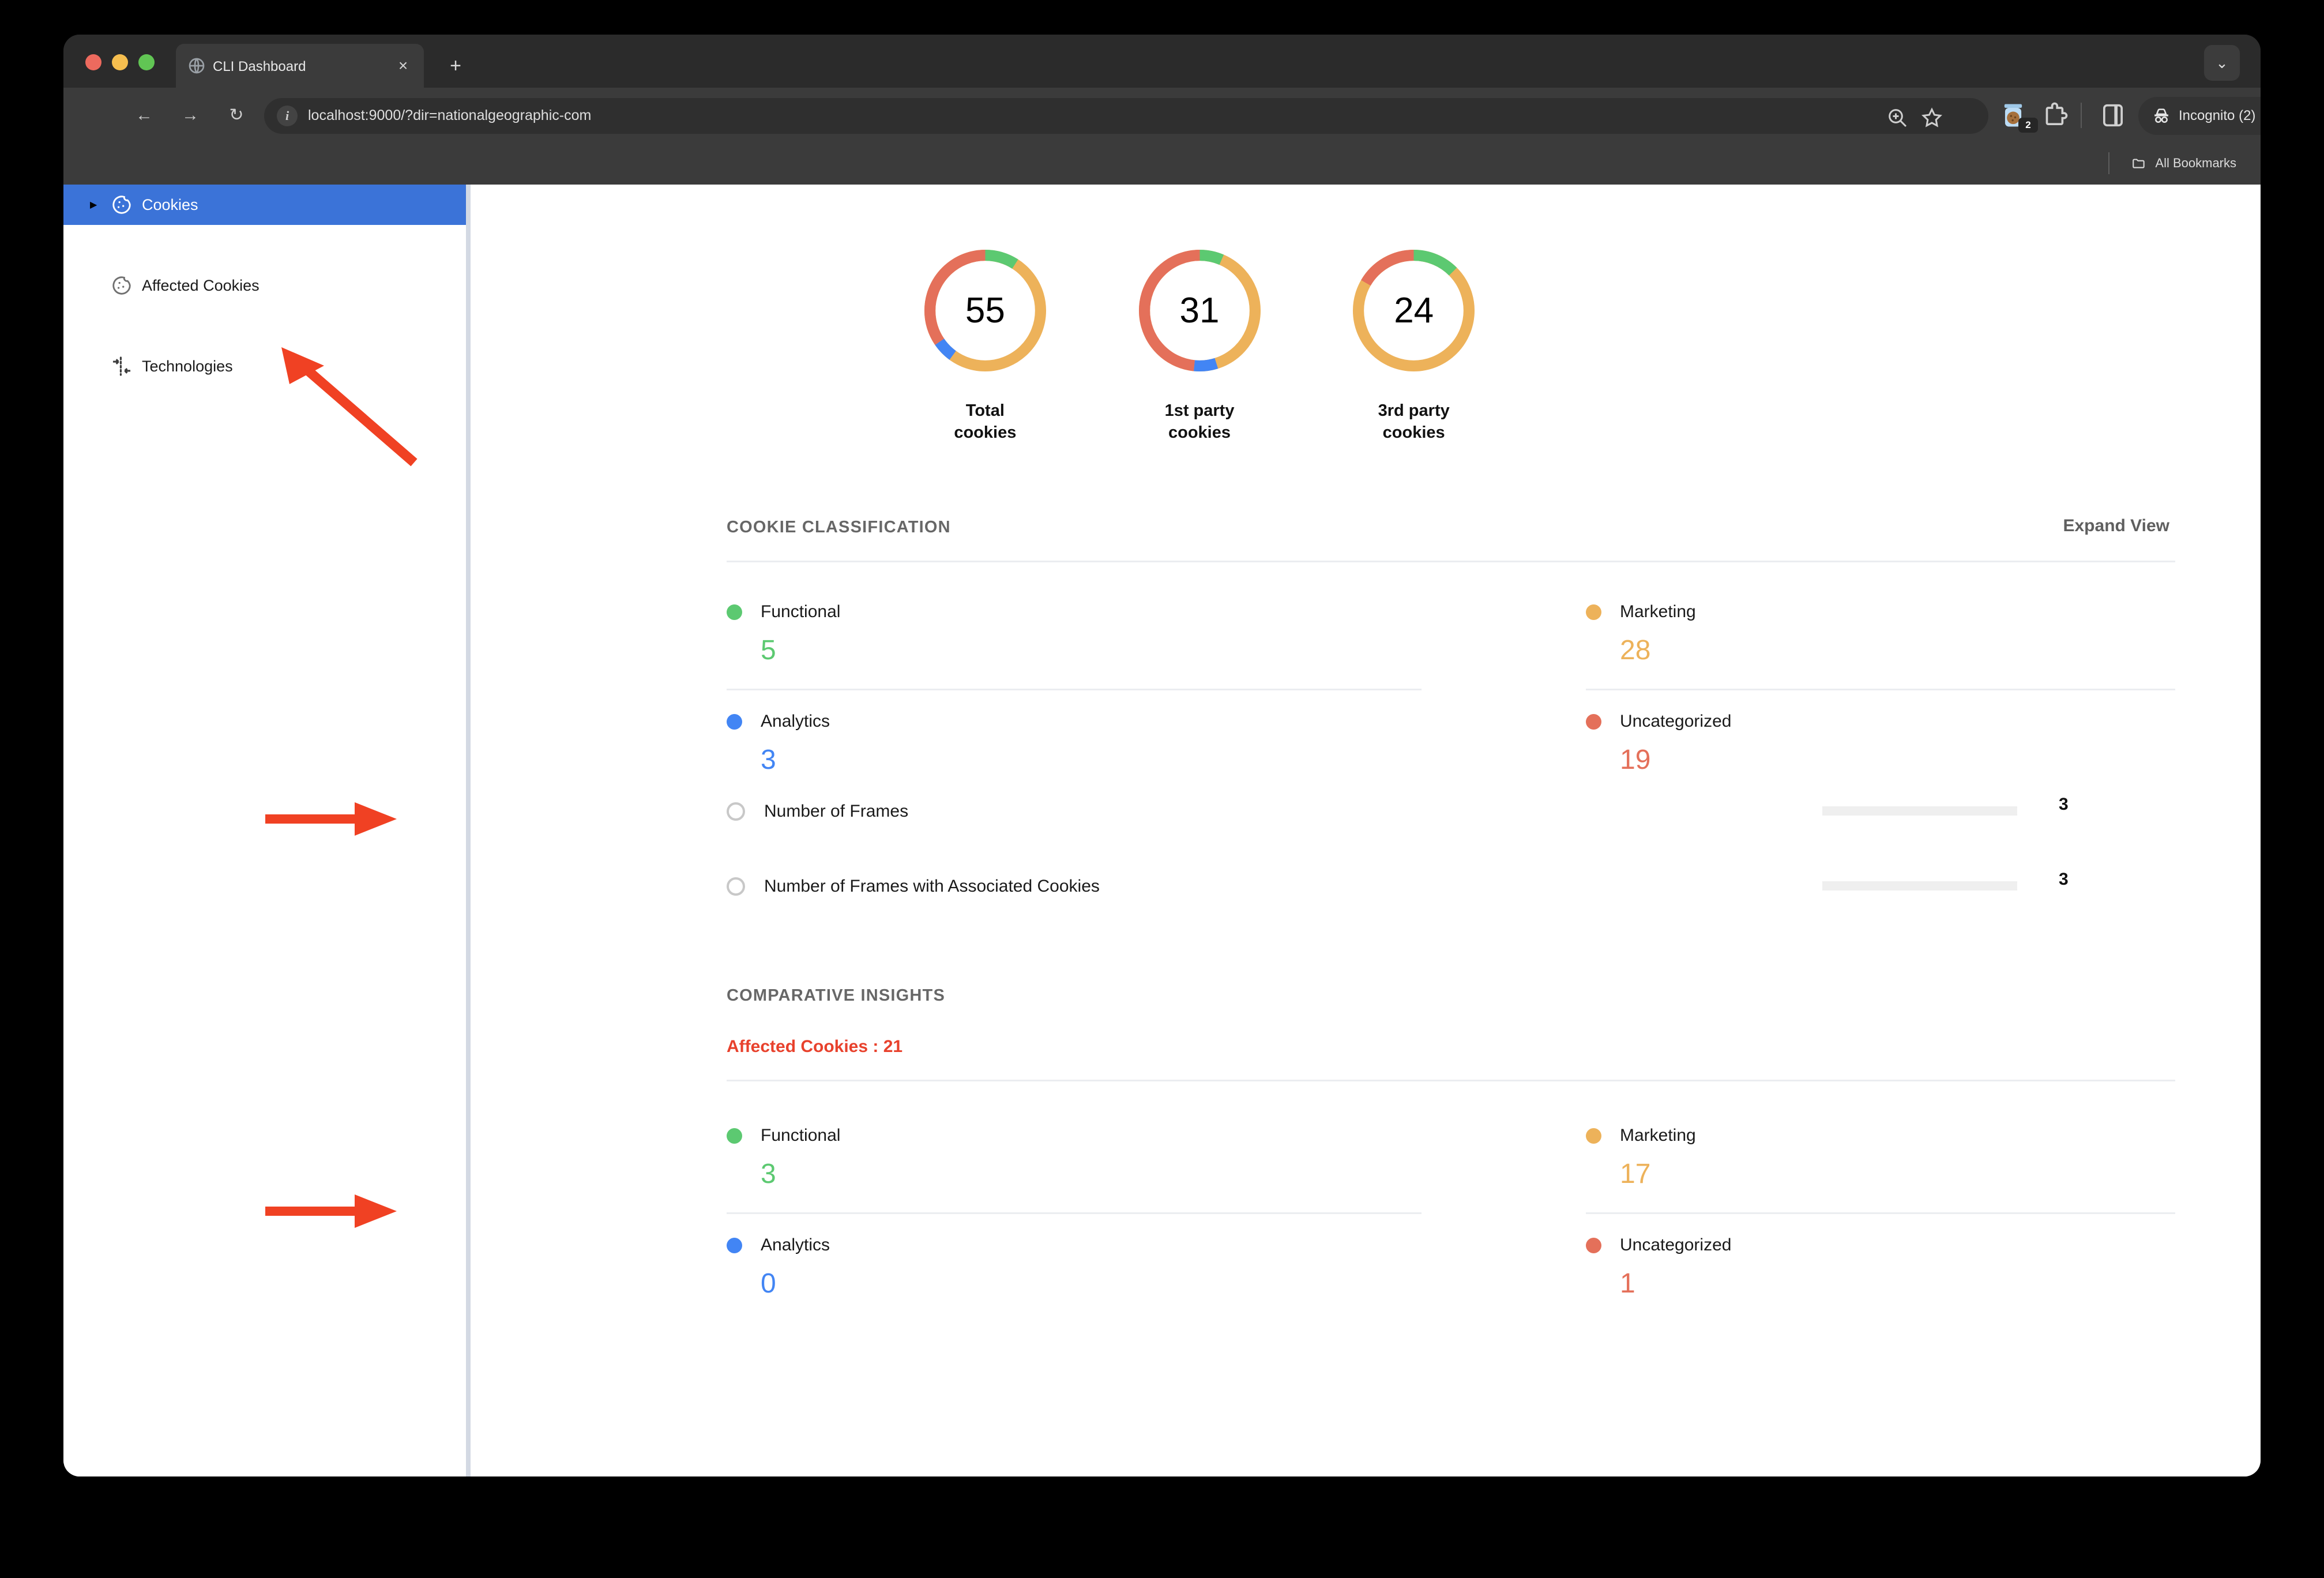 The width and height of the screenshot is (2324, 1578). Describe the element at coordinates (287, 116) in the screenshot. I see `site-info-icon: i` at that location.